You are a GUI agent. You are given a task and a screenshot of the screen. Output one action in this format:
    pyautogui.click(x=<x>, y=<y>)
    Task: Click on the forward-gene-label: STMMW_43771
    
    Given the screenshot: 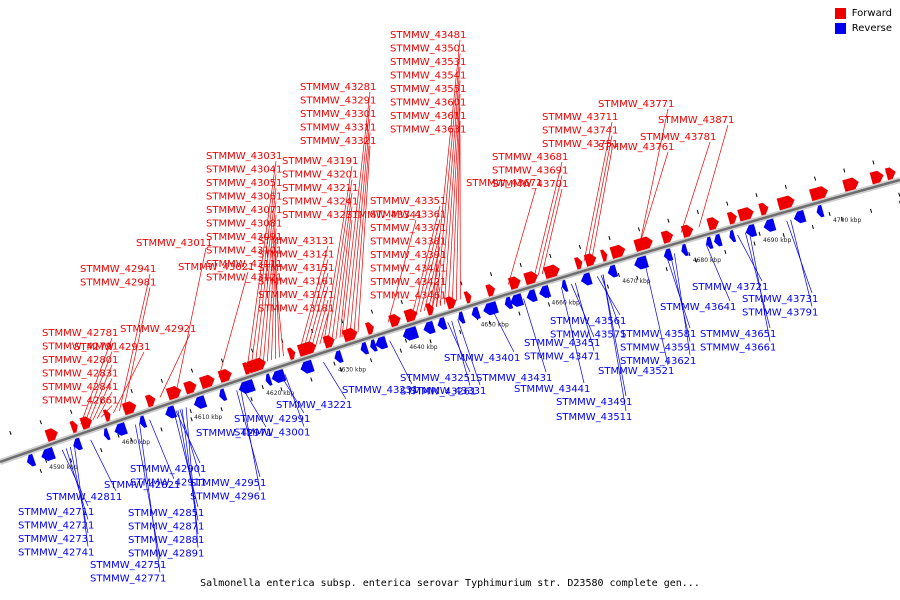 What is the action you would take?
    pyautogui.click(x=636, y=104)
    